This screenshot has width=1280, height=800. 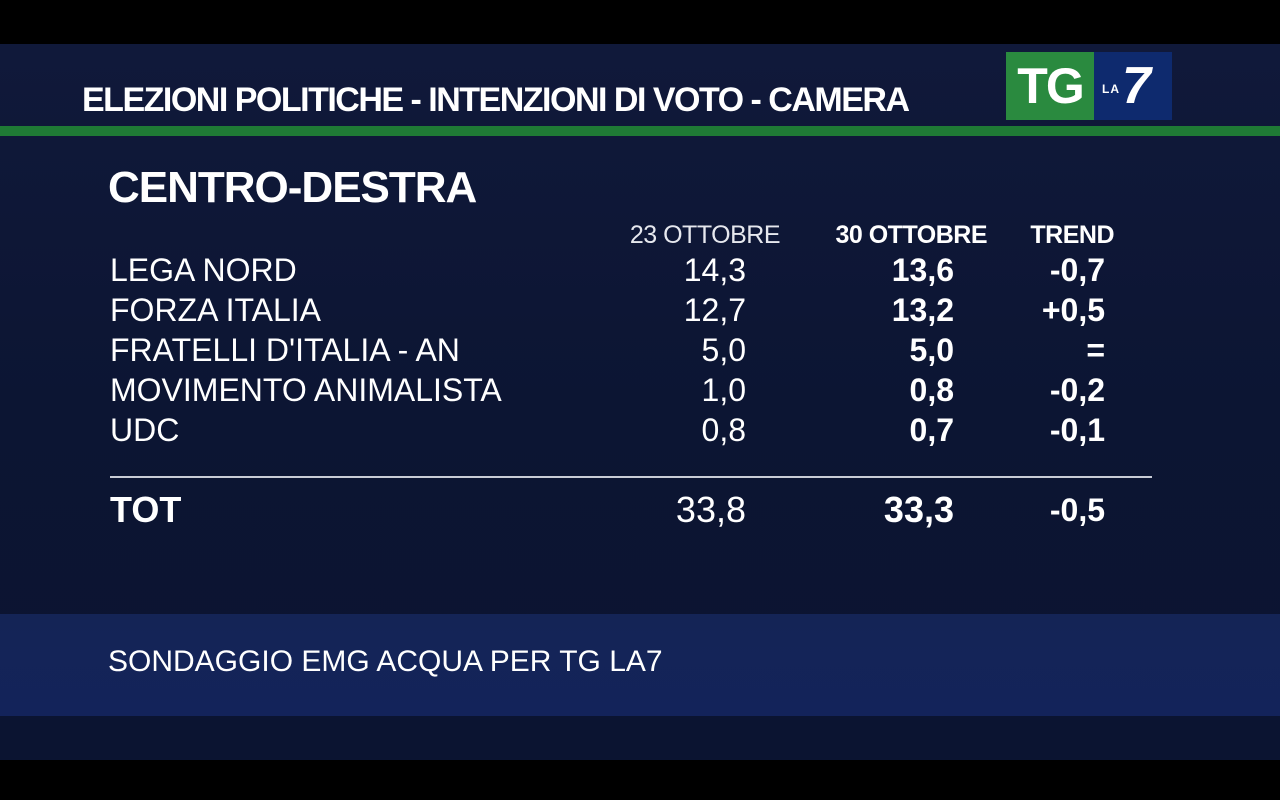 What do you see at coordinates (714, 270) in the screenshot?
I see `value-23-ottobre: 14,3` at bounding box center [714, 270].